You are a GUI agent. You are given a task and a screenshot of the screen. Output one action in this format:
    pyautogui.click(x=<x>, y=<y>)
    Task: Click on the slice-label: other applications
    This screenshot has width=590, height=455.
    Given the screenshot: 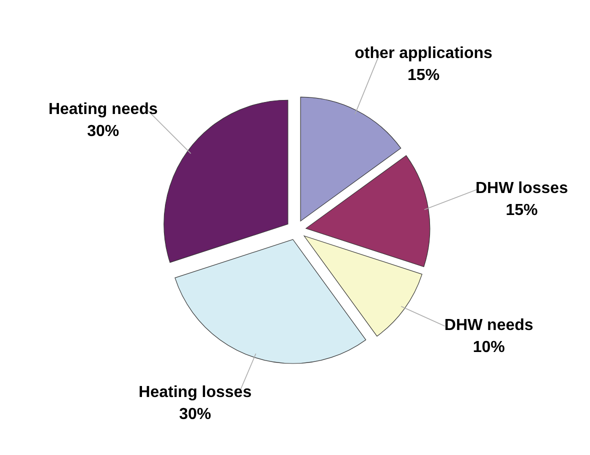 What is the action you would take?
    pyautogui.click(x=423, y=53)
    